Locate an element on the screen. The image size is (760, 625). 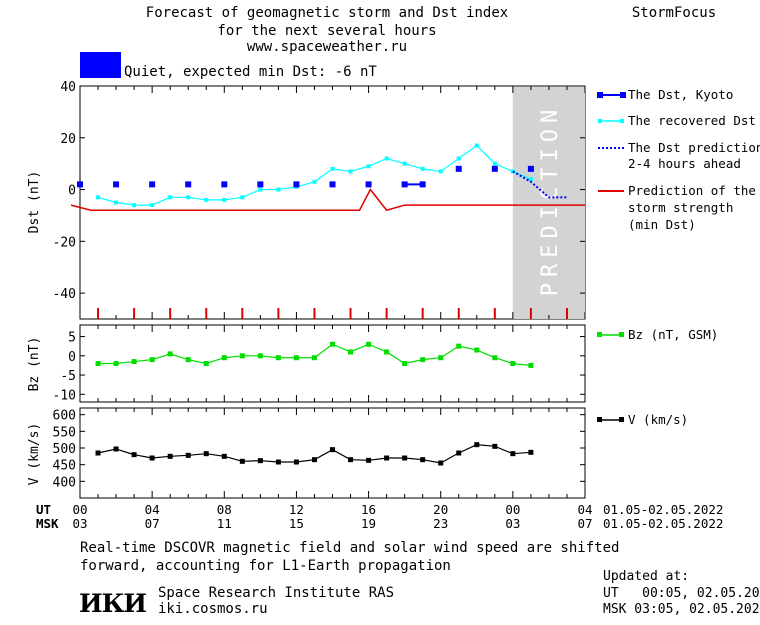
brand-name: StormFocus is located at coordinates (674, 13).